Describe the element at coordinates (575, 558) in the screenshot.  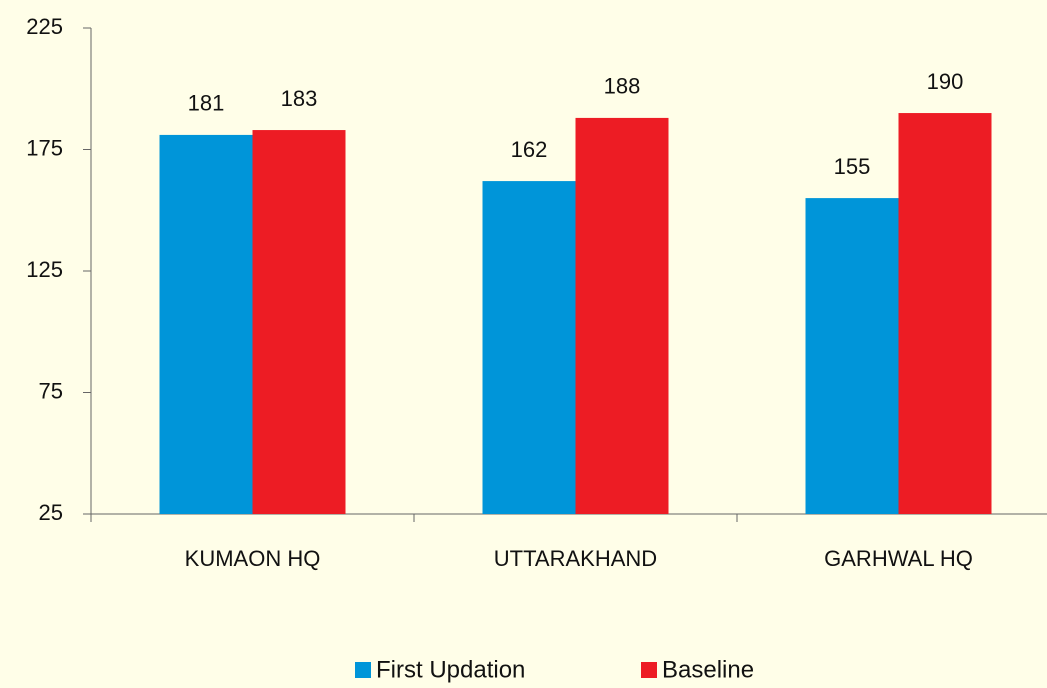
I see `x-tick-label: UTTARAKHAND` at that location.